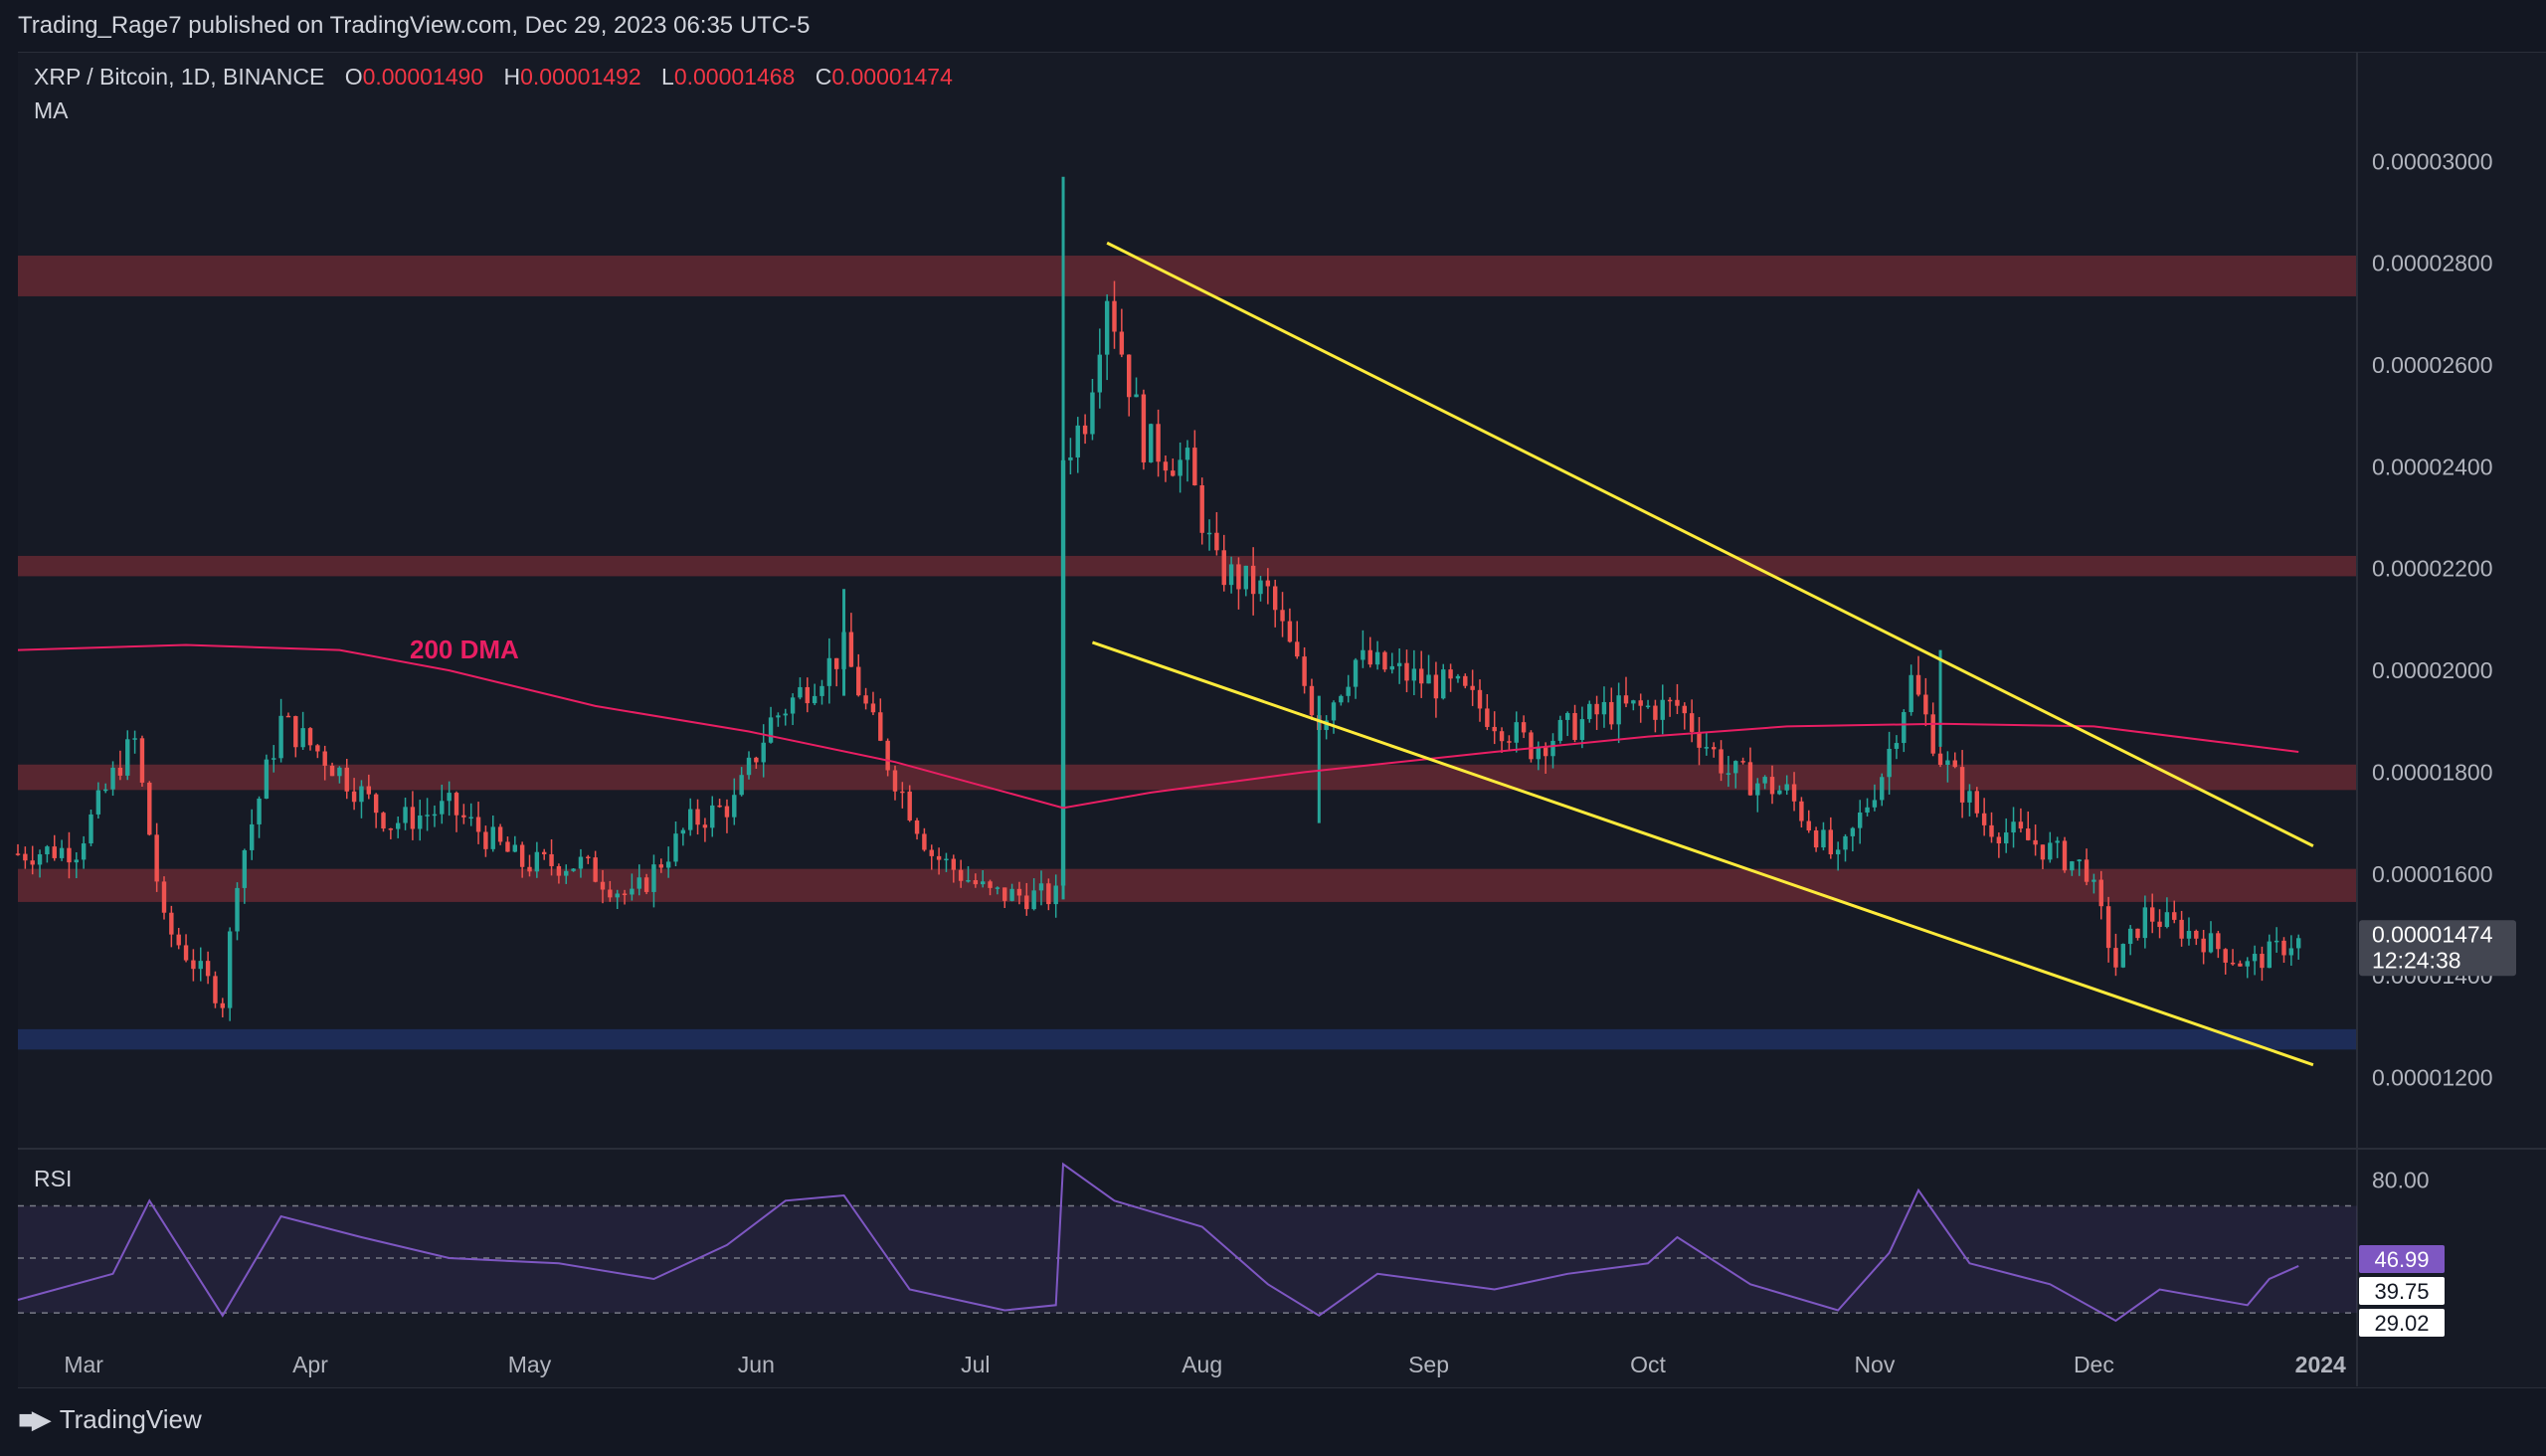 The height and width of the screenshot is (1456, 2546). I want to click on current-price-tag, so click(2437, 948).